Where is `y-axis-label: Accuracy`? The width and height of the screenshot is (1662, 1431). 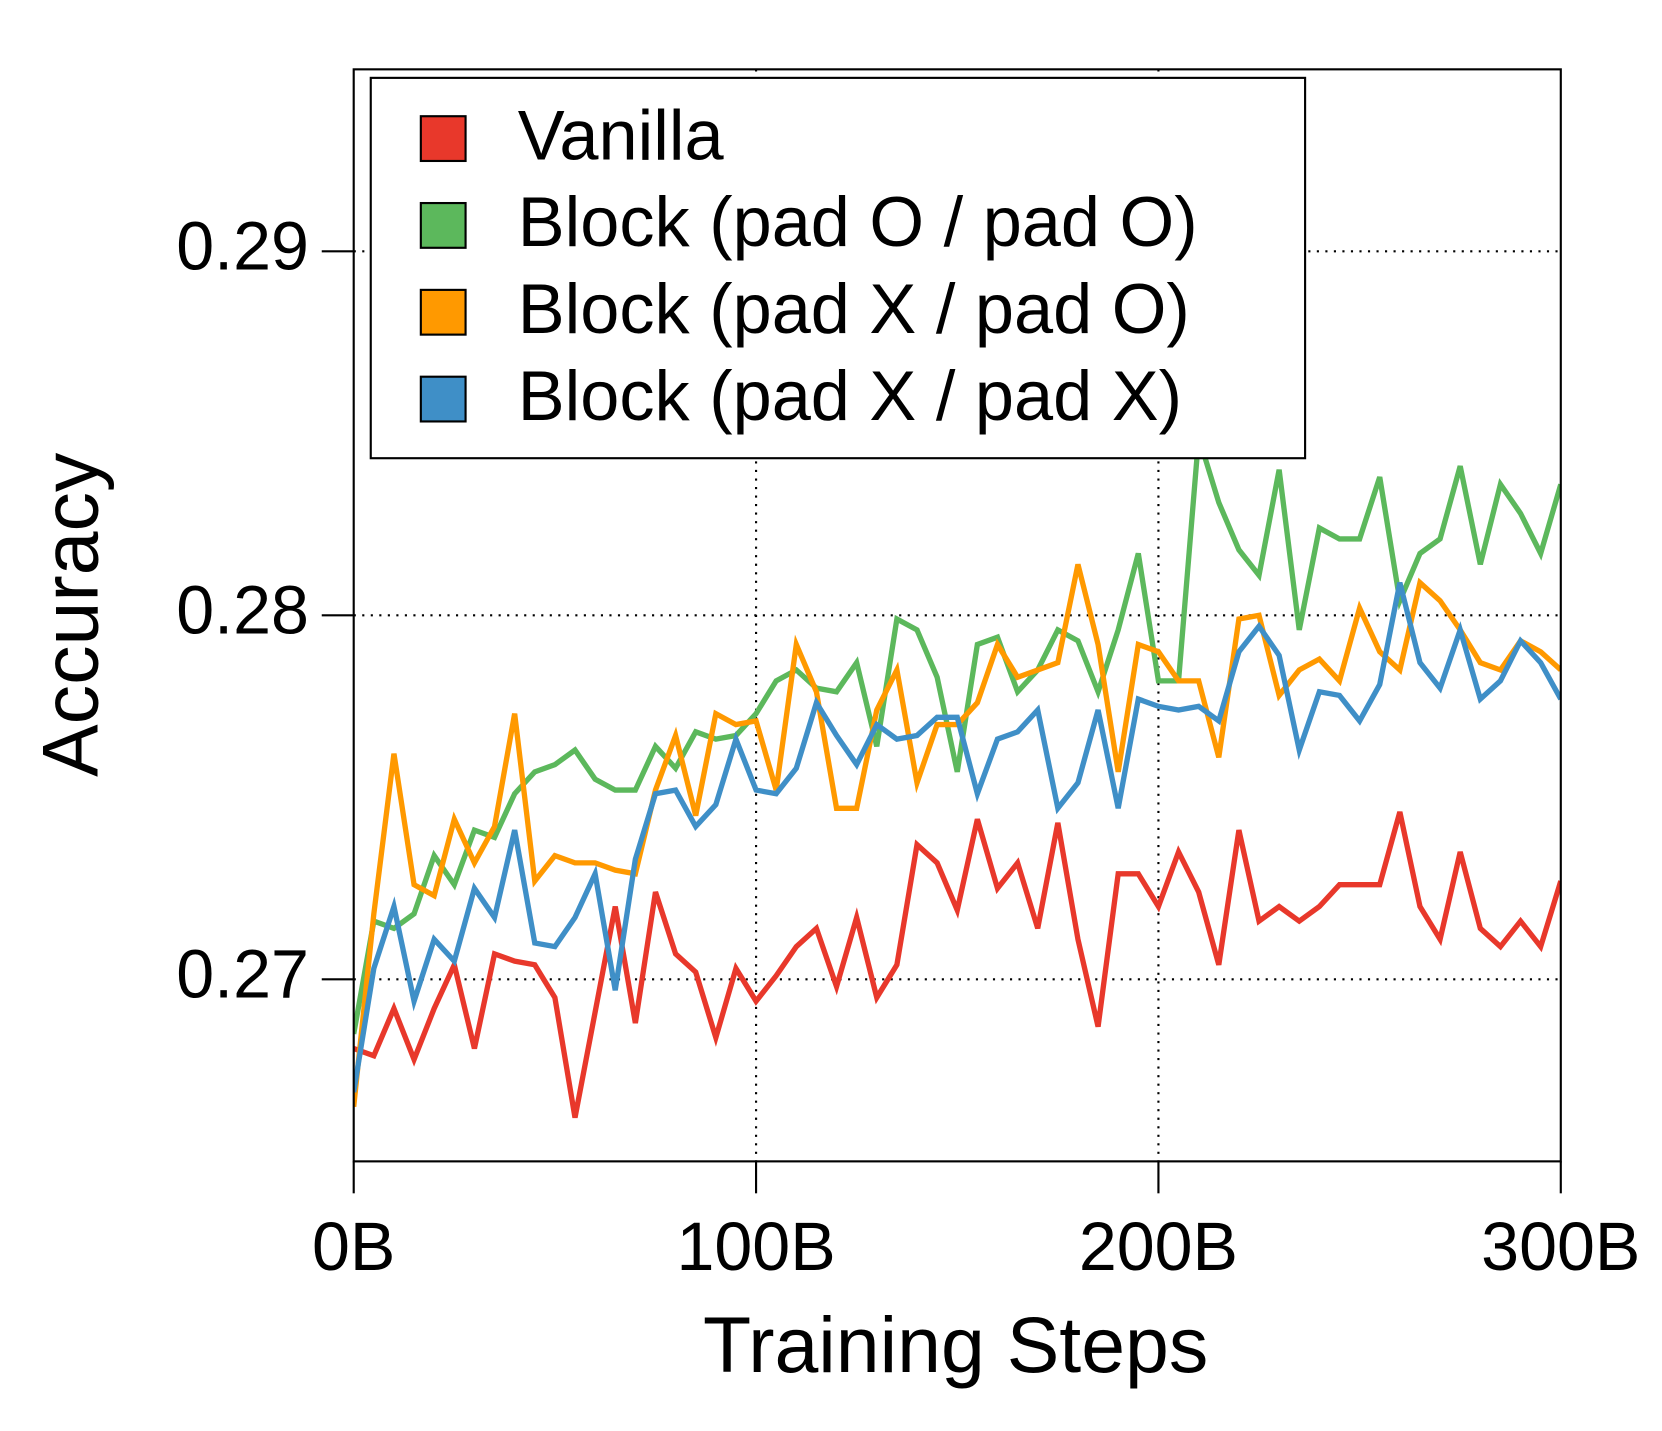
y-axis-label: Accuracy is located at coordinates (71, 614).